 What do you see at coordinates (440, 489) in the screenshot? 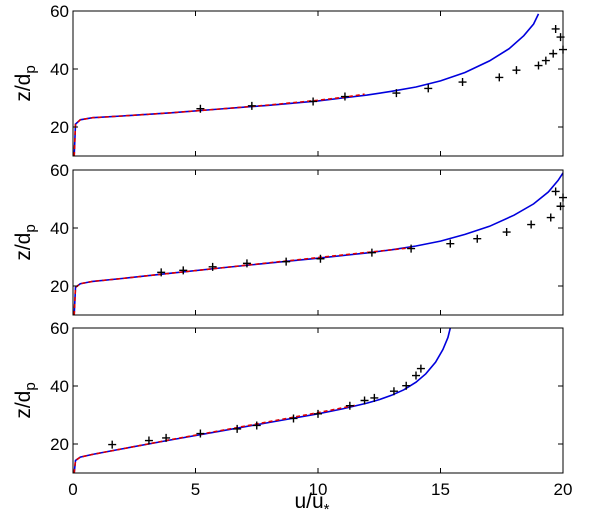
I see `x-tick-label: 15` at bounding box center [440, 489].